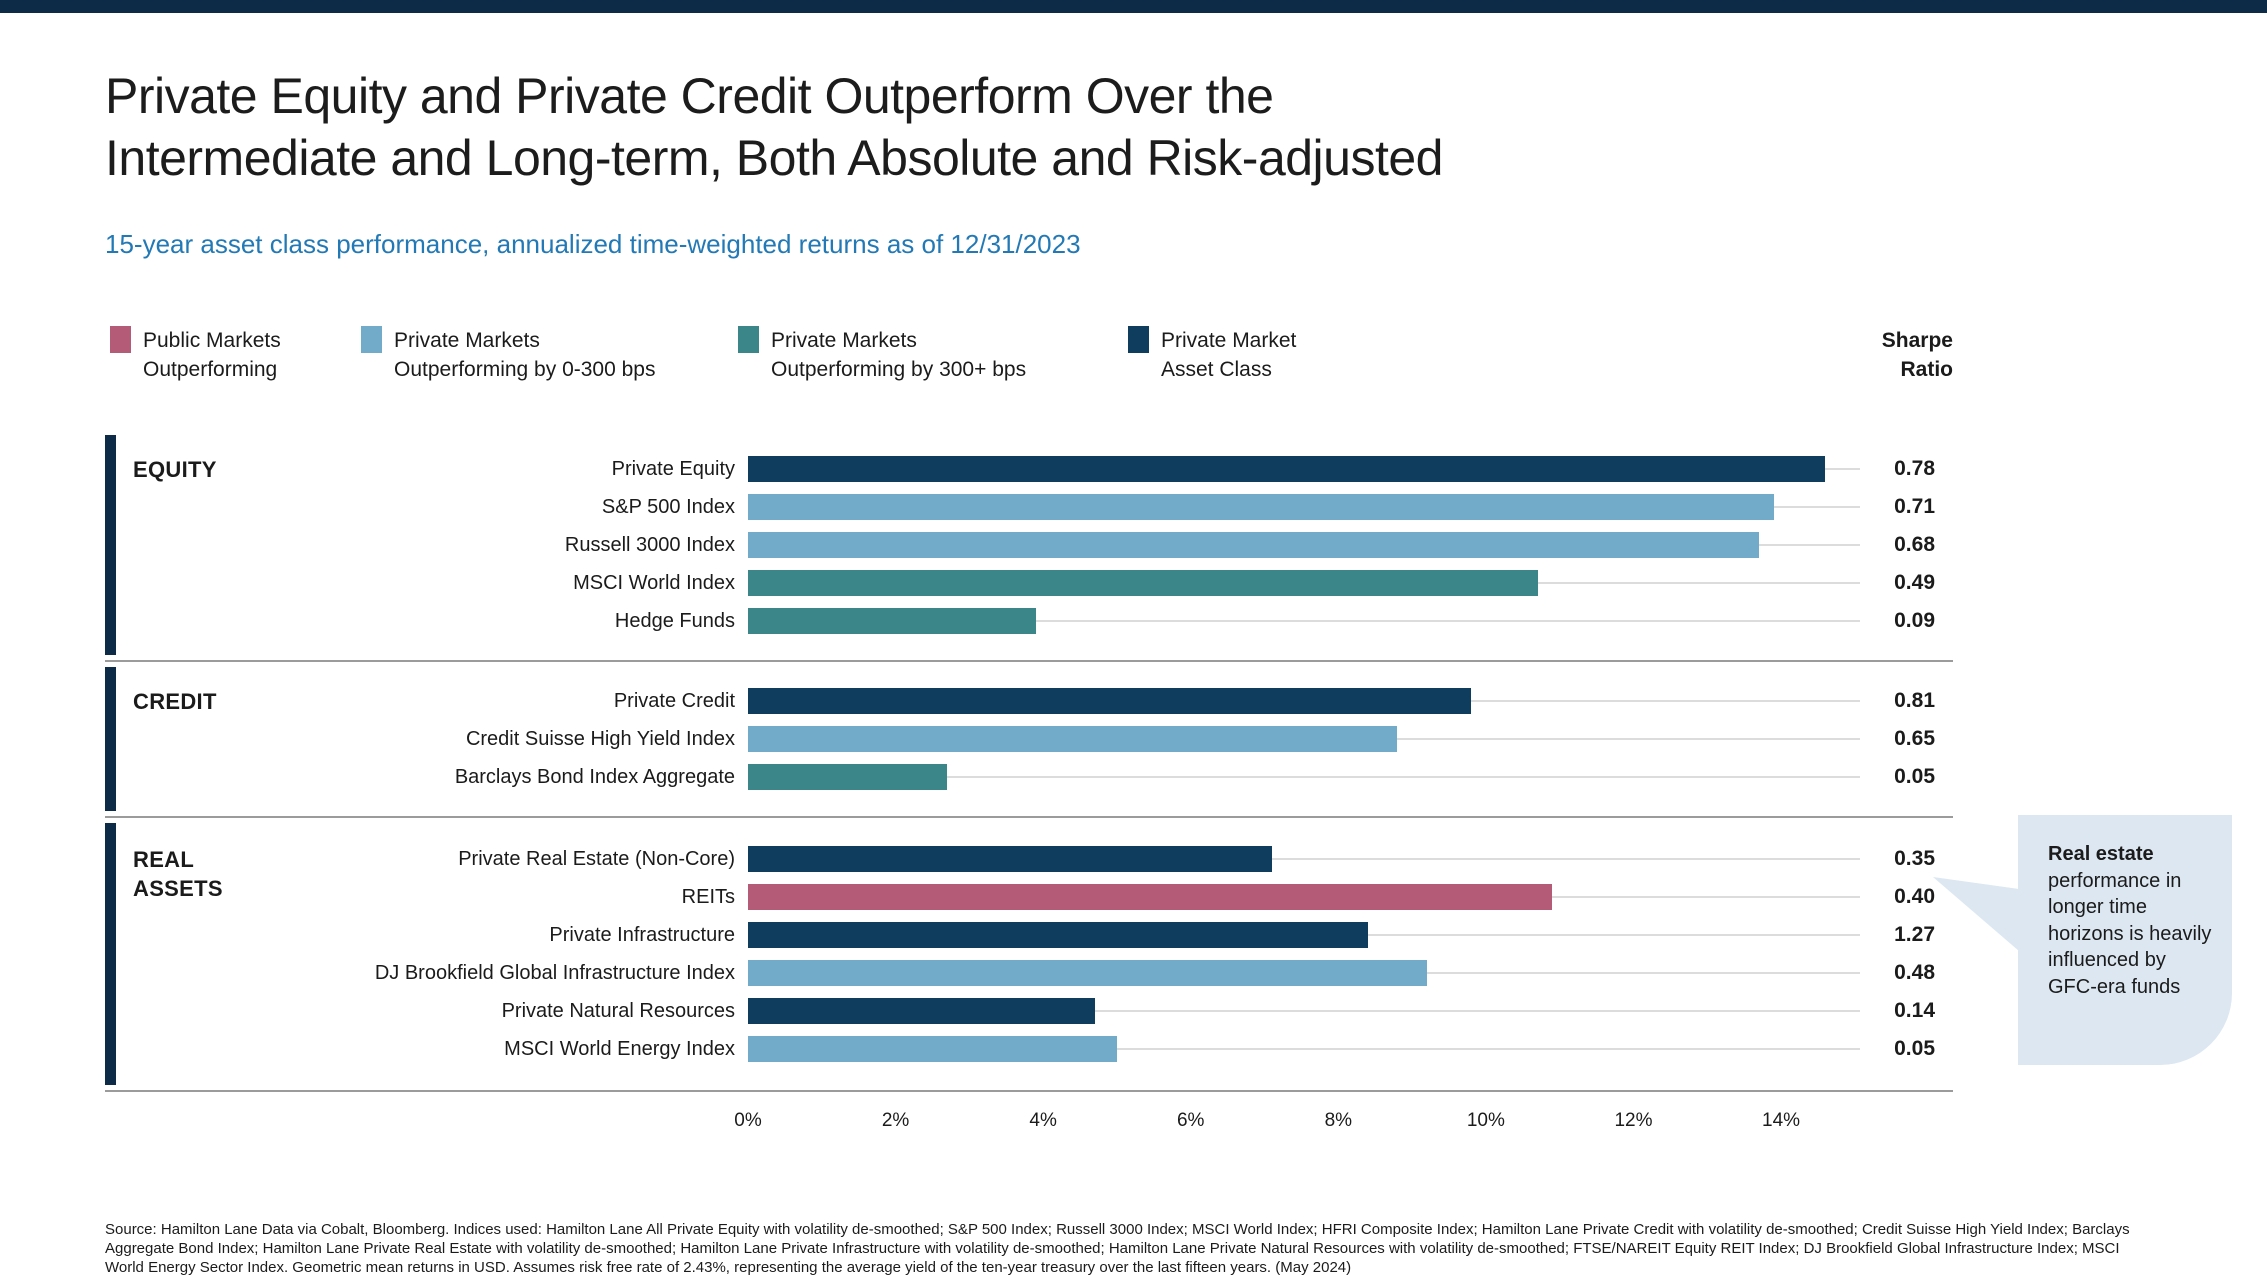 The image size is (2267, 1275). Describe the element at coordinates (1633, 1120) in the screenshot. I see `x-tick-label: 12%` at that location.